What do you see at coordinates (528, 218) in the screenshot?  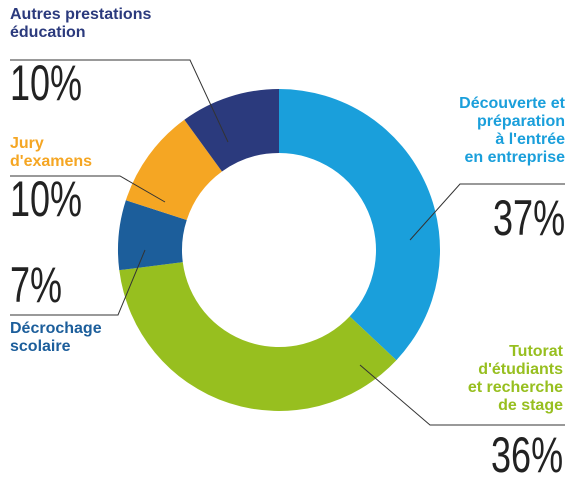 I see `value-label: 37%` at bounding box center [528, 218].